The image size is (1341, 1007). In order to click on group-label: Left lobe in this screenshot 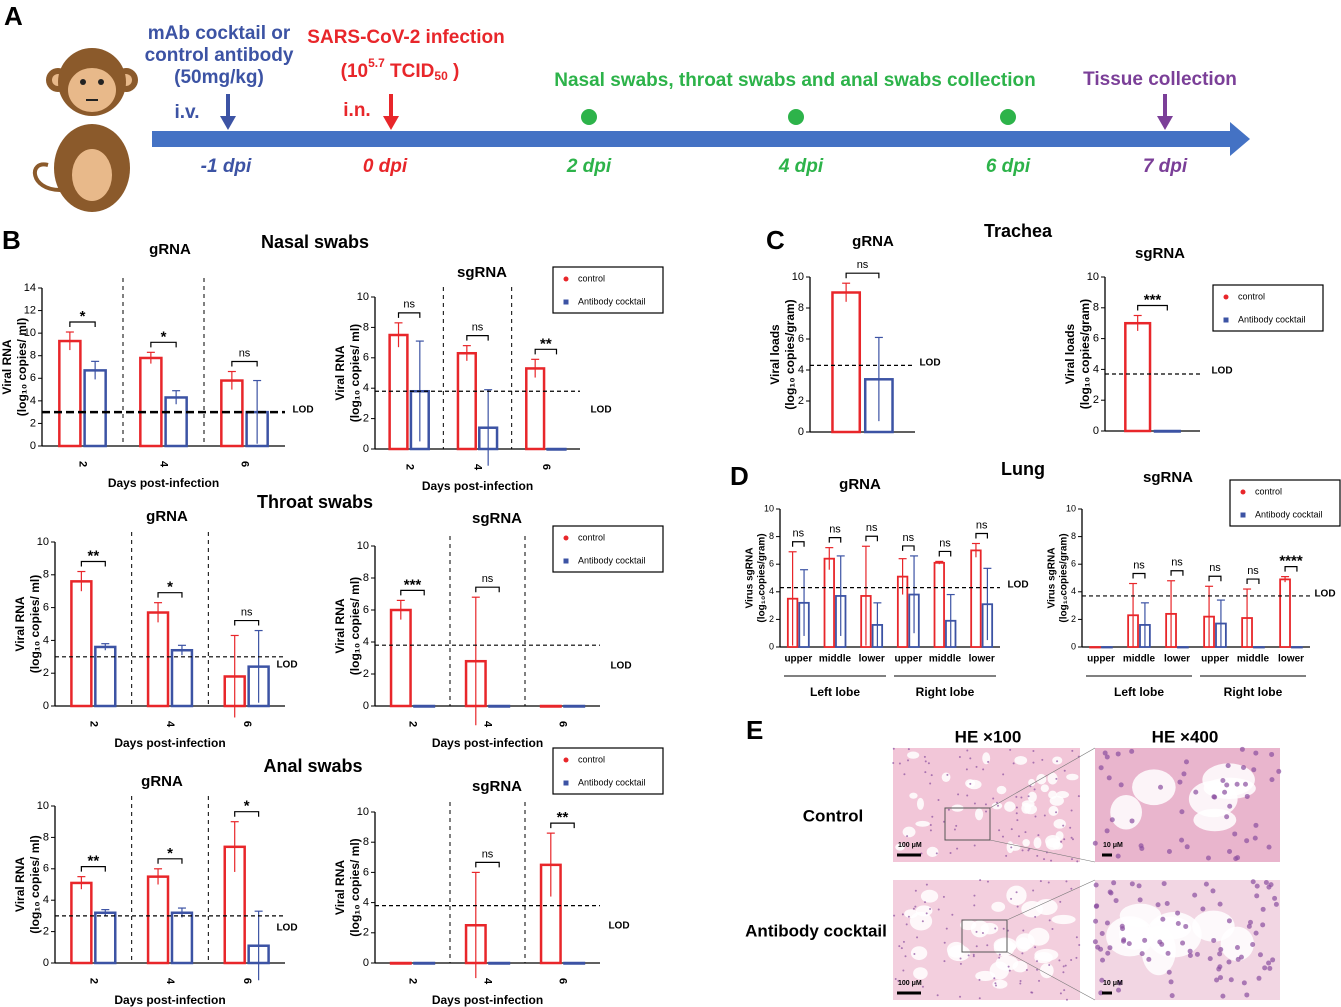, I will do `click(1139, 692)`.